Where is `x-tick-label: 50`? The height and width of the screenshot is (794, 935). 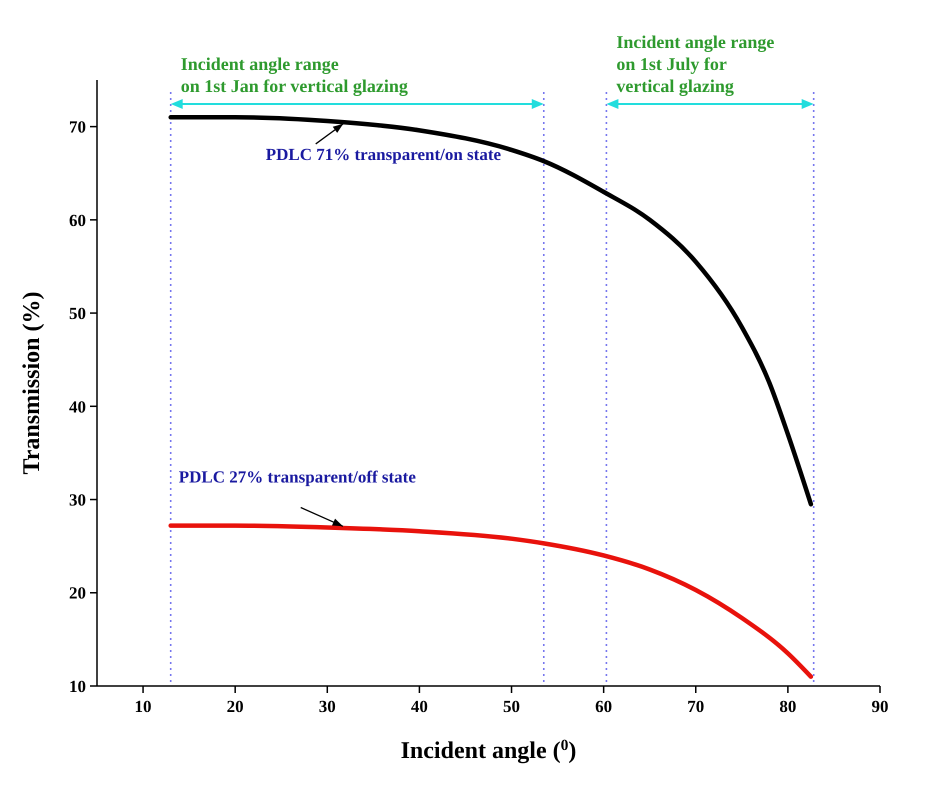
x-tick-label: 50 is located at coordinates (511, 706).